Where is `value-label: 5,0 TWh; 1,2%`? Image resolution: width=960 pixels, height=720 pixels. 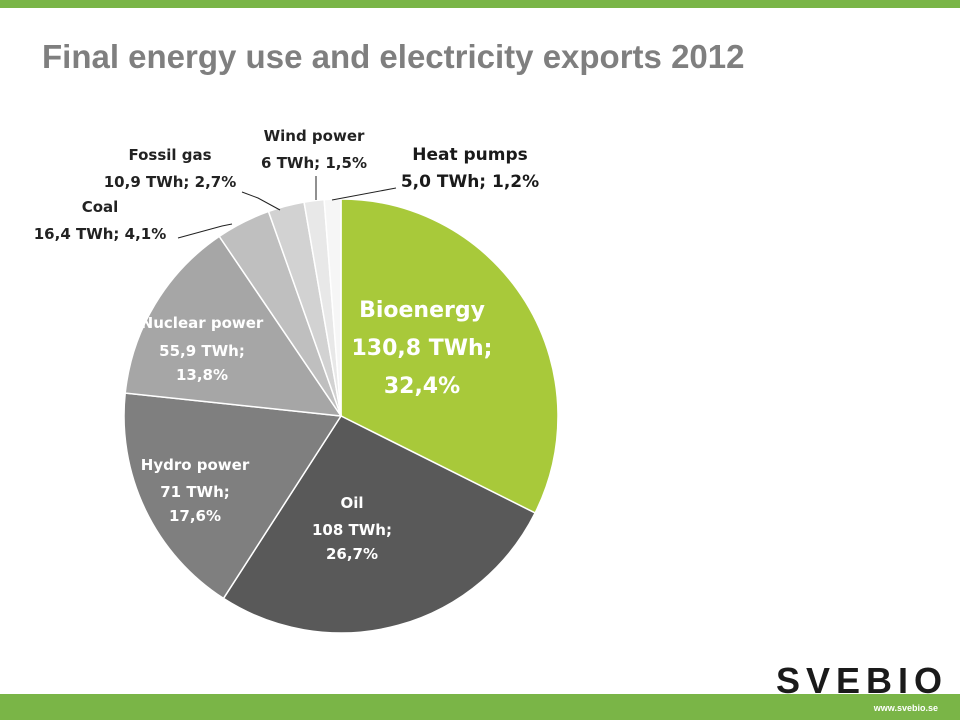 value-label: 5,0 TWh; 1,2% is located at coordinates (470, 182).